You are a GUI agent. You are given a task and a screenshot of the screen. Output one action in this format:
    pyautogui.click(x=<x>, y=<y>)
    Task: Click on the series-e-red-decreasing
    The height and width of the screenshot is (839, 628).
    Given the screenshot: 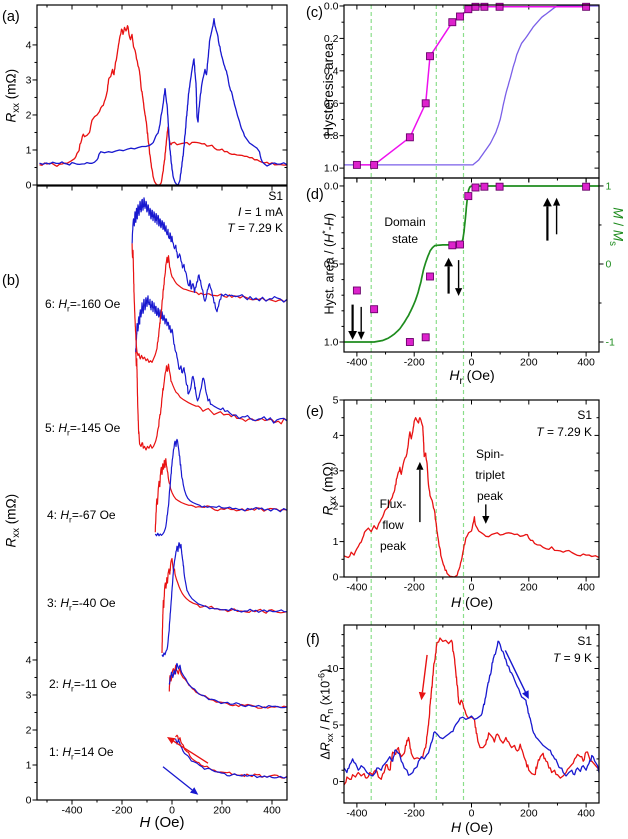 What is the action you would take?
    pyautogui.click(x=471, y=497)
    